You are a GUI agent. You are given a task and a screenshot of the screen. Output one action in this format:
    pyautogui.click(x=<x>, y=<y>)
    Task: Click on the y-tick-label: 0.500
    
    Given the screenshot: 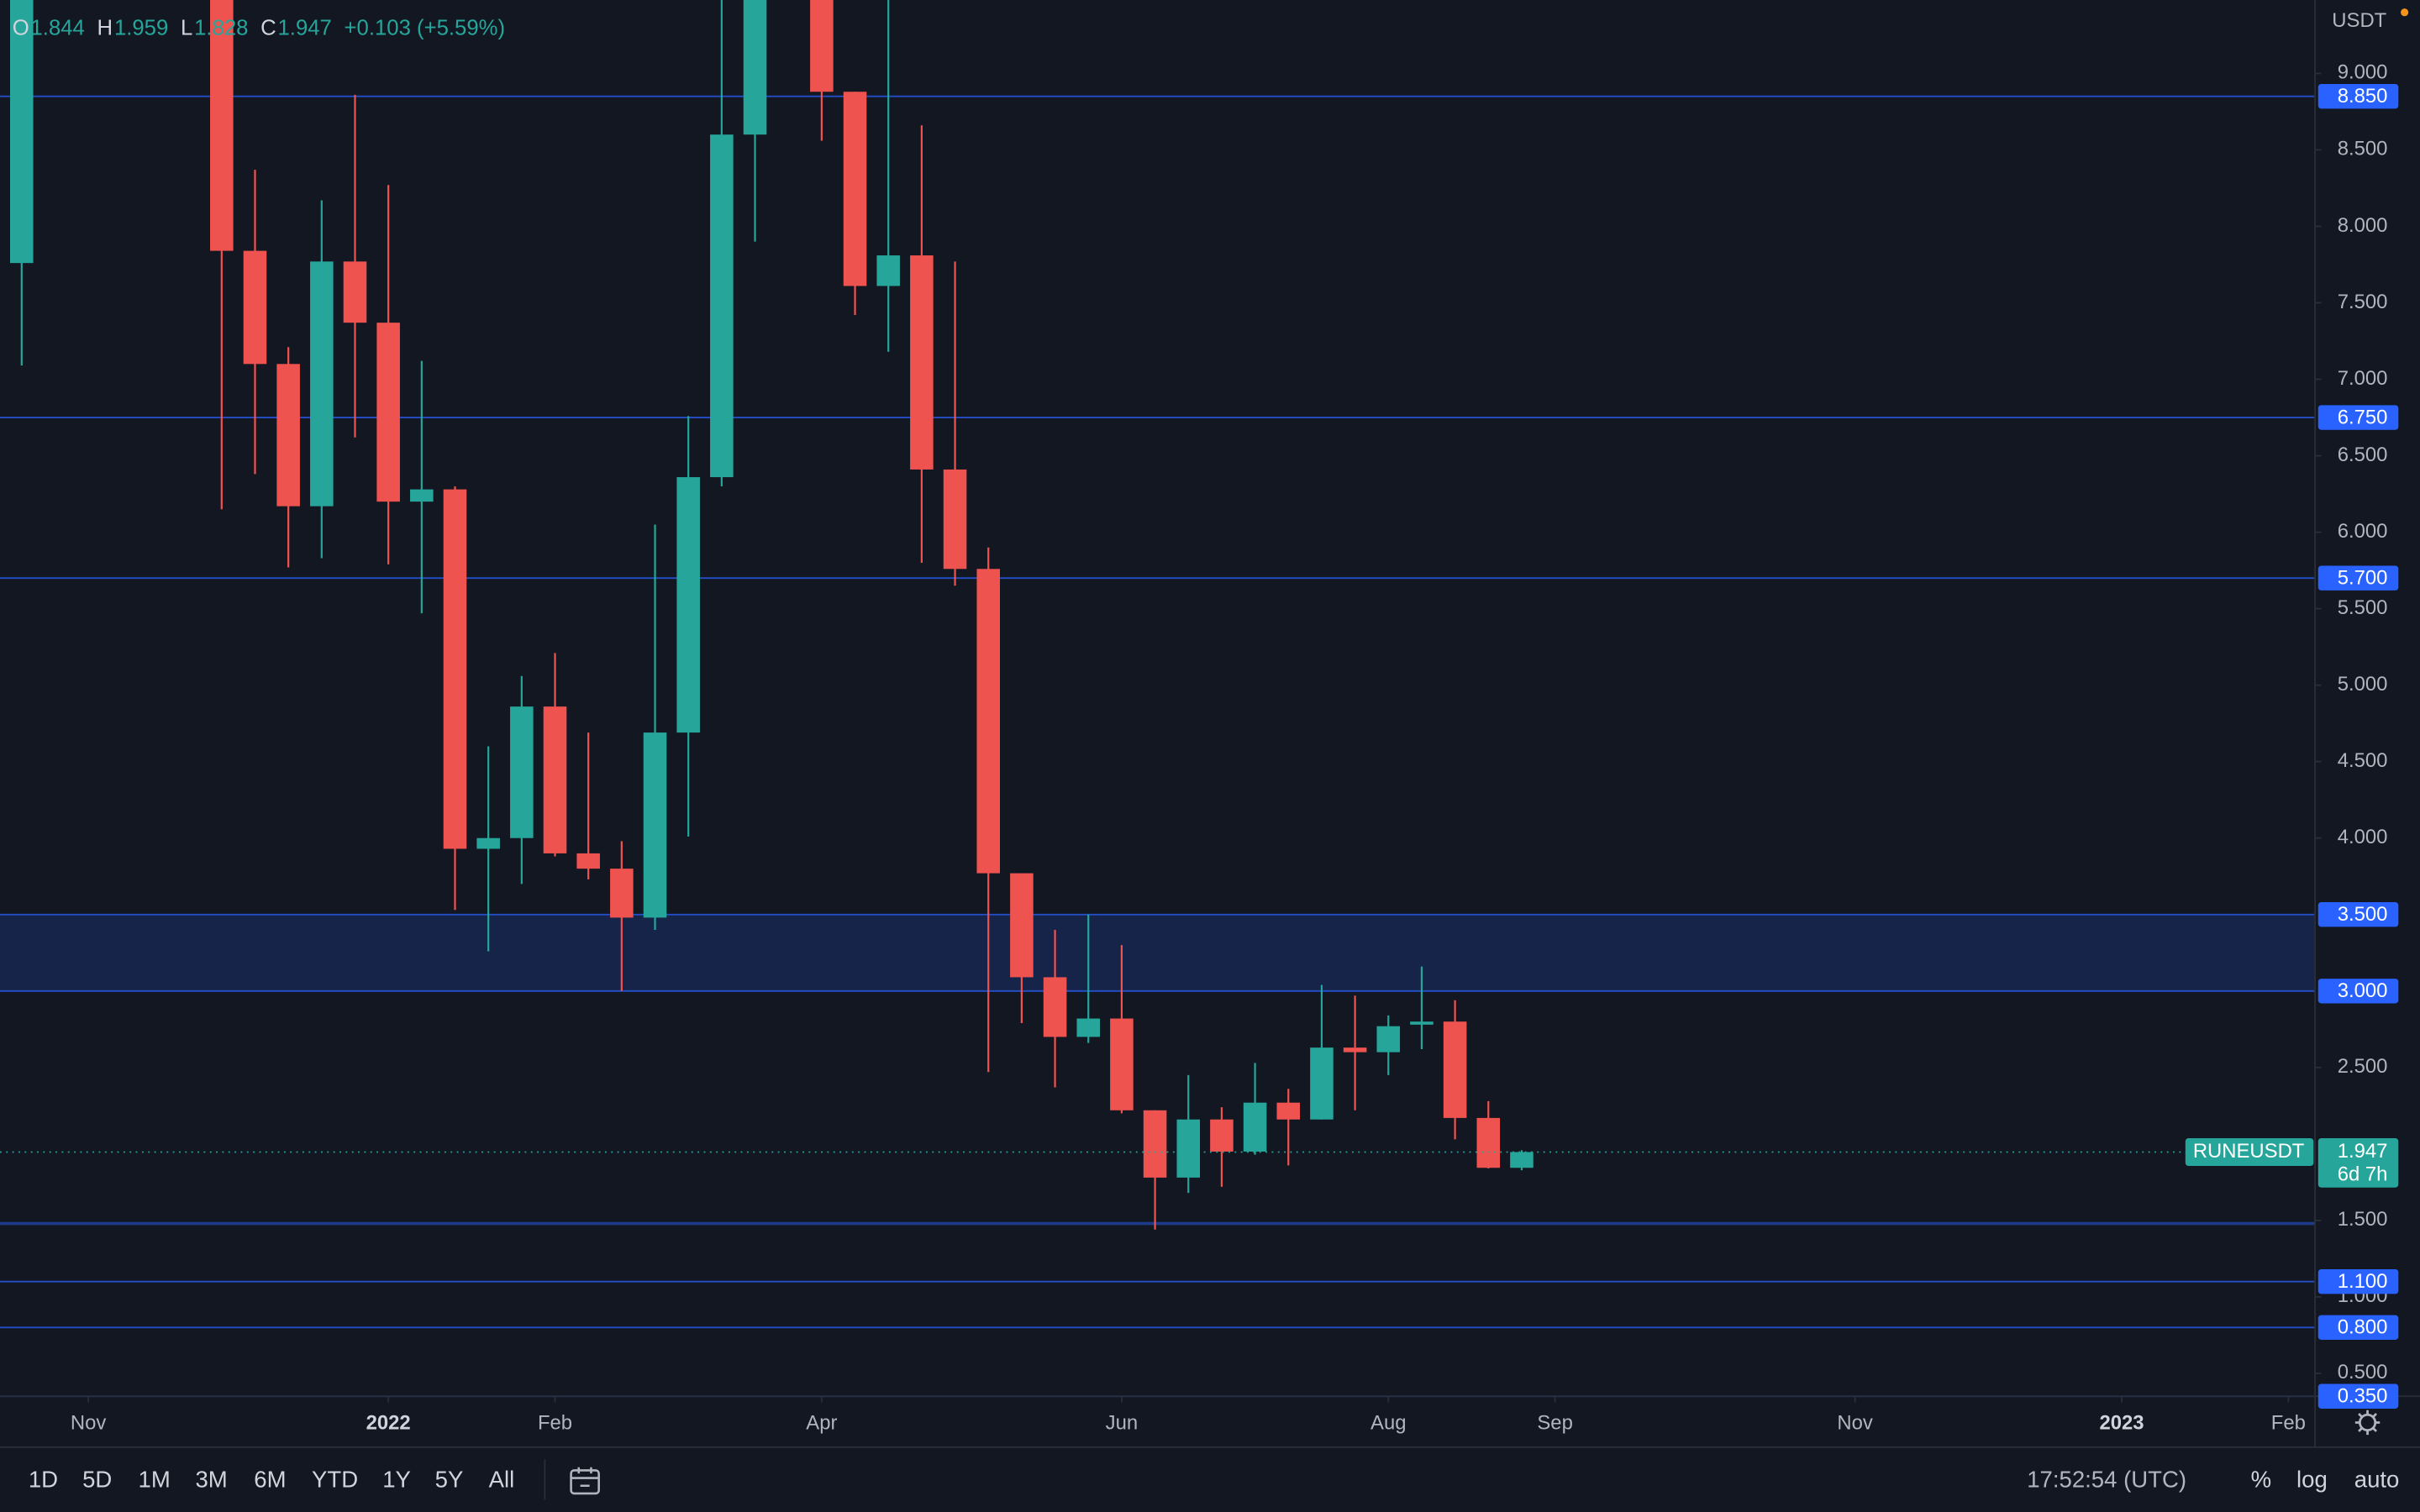 What is the action you would take?
    pyautogui.click(x=2363, y=1372)
    